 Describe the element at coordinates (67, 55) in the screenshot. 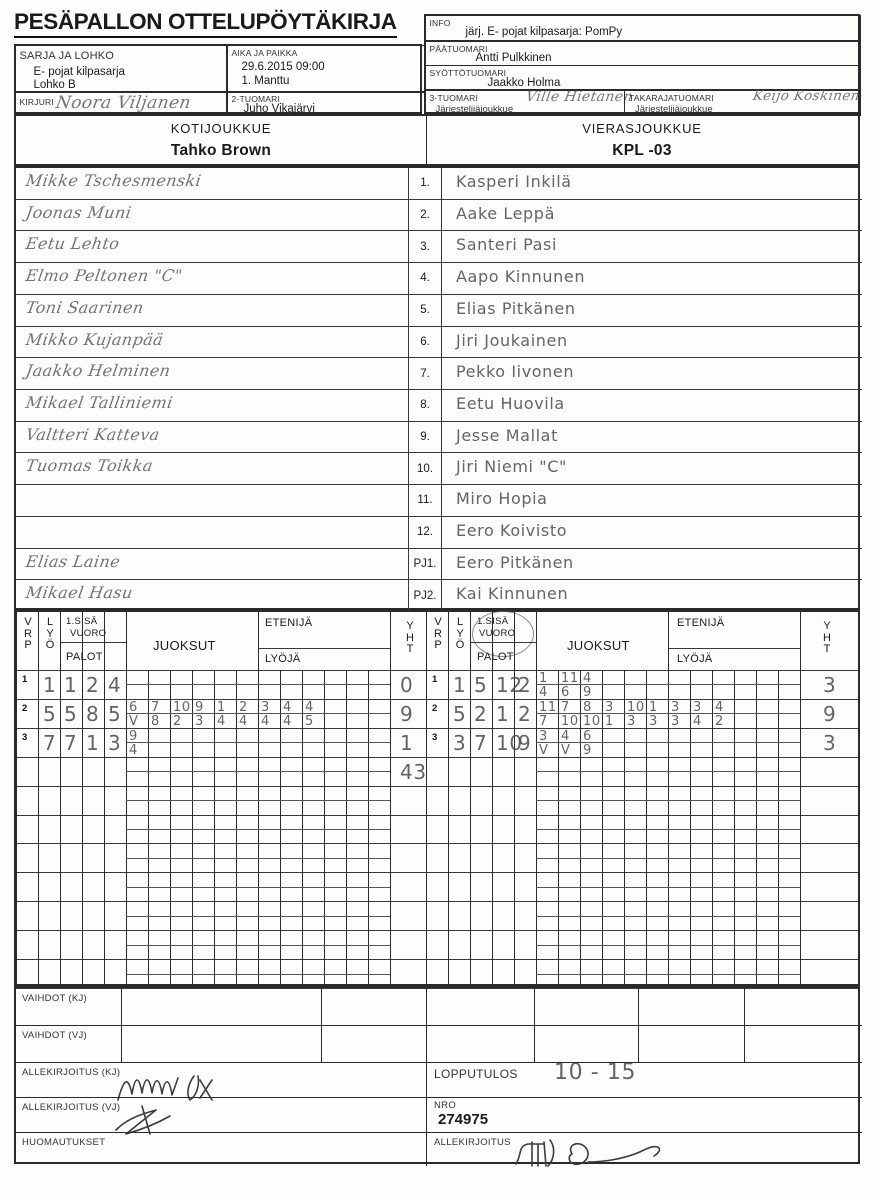

I see `series-label: SARJA JA LOHKO` at that location.